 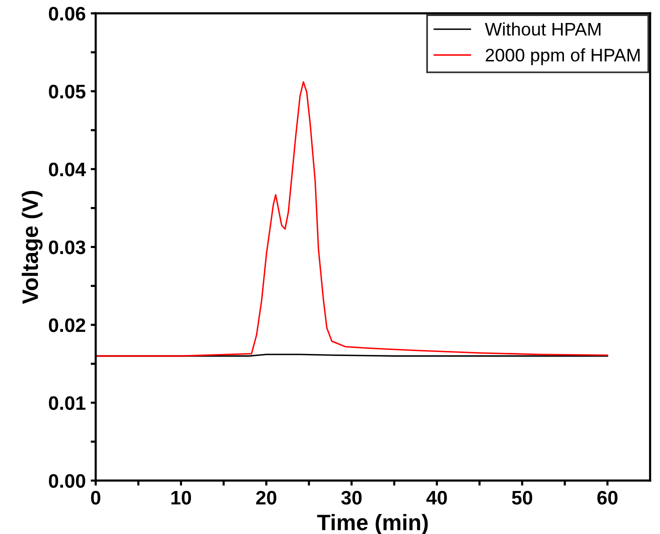 What do you see at coordinates (67, 403) in the screenshot?
I see `y-tick-label: 0.01` at bounding box center [67, 403].